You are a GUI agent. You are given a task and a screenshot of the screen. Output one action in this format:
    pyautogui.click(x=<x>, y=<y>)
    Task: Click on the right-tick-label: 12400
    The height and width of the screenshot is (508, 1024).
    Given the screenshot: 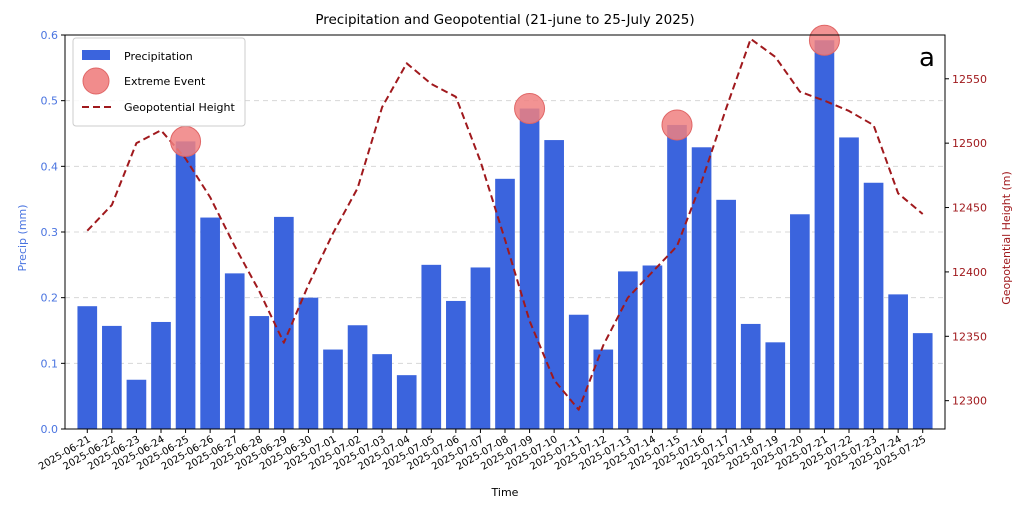 What is the action you would take?
    pyautogui.click(x=969, y=272)
    